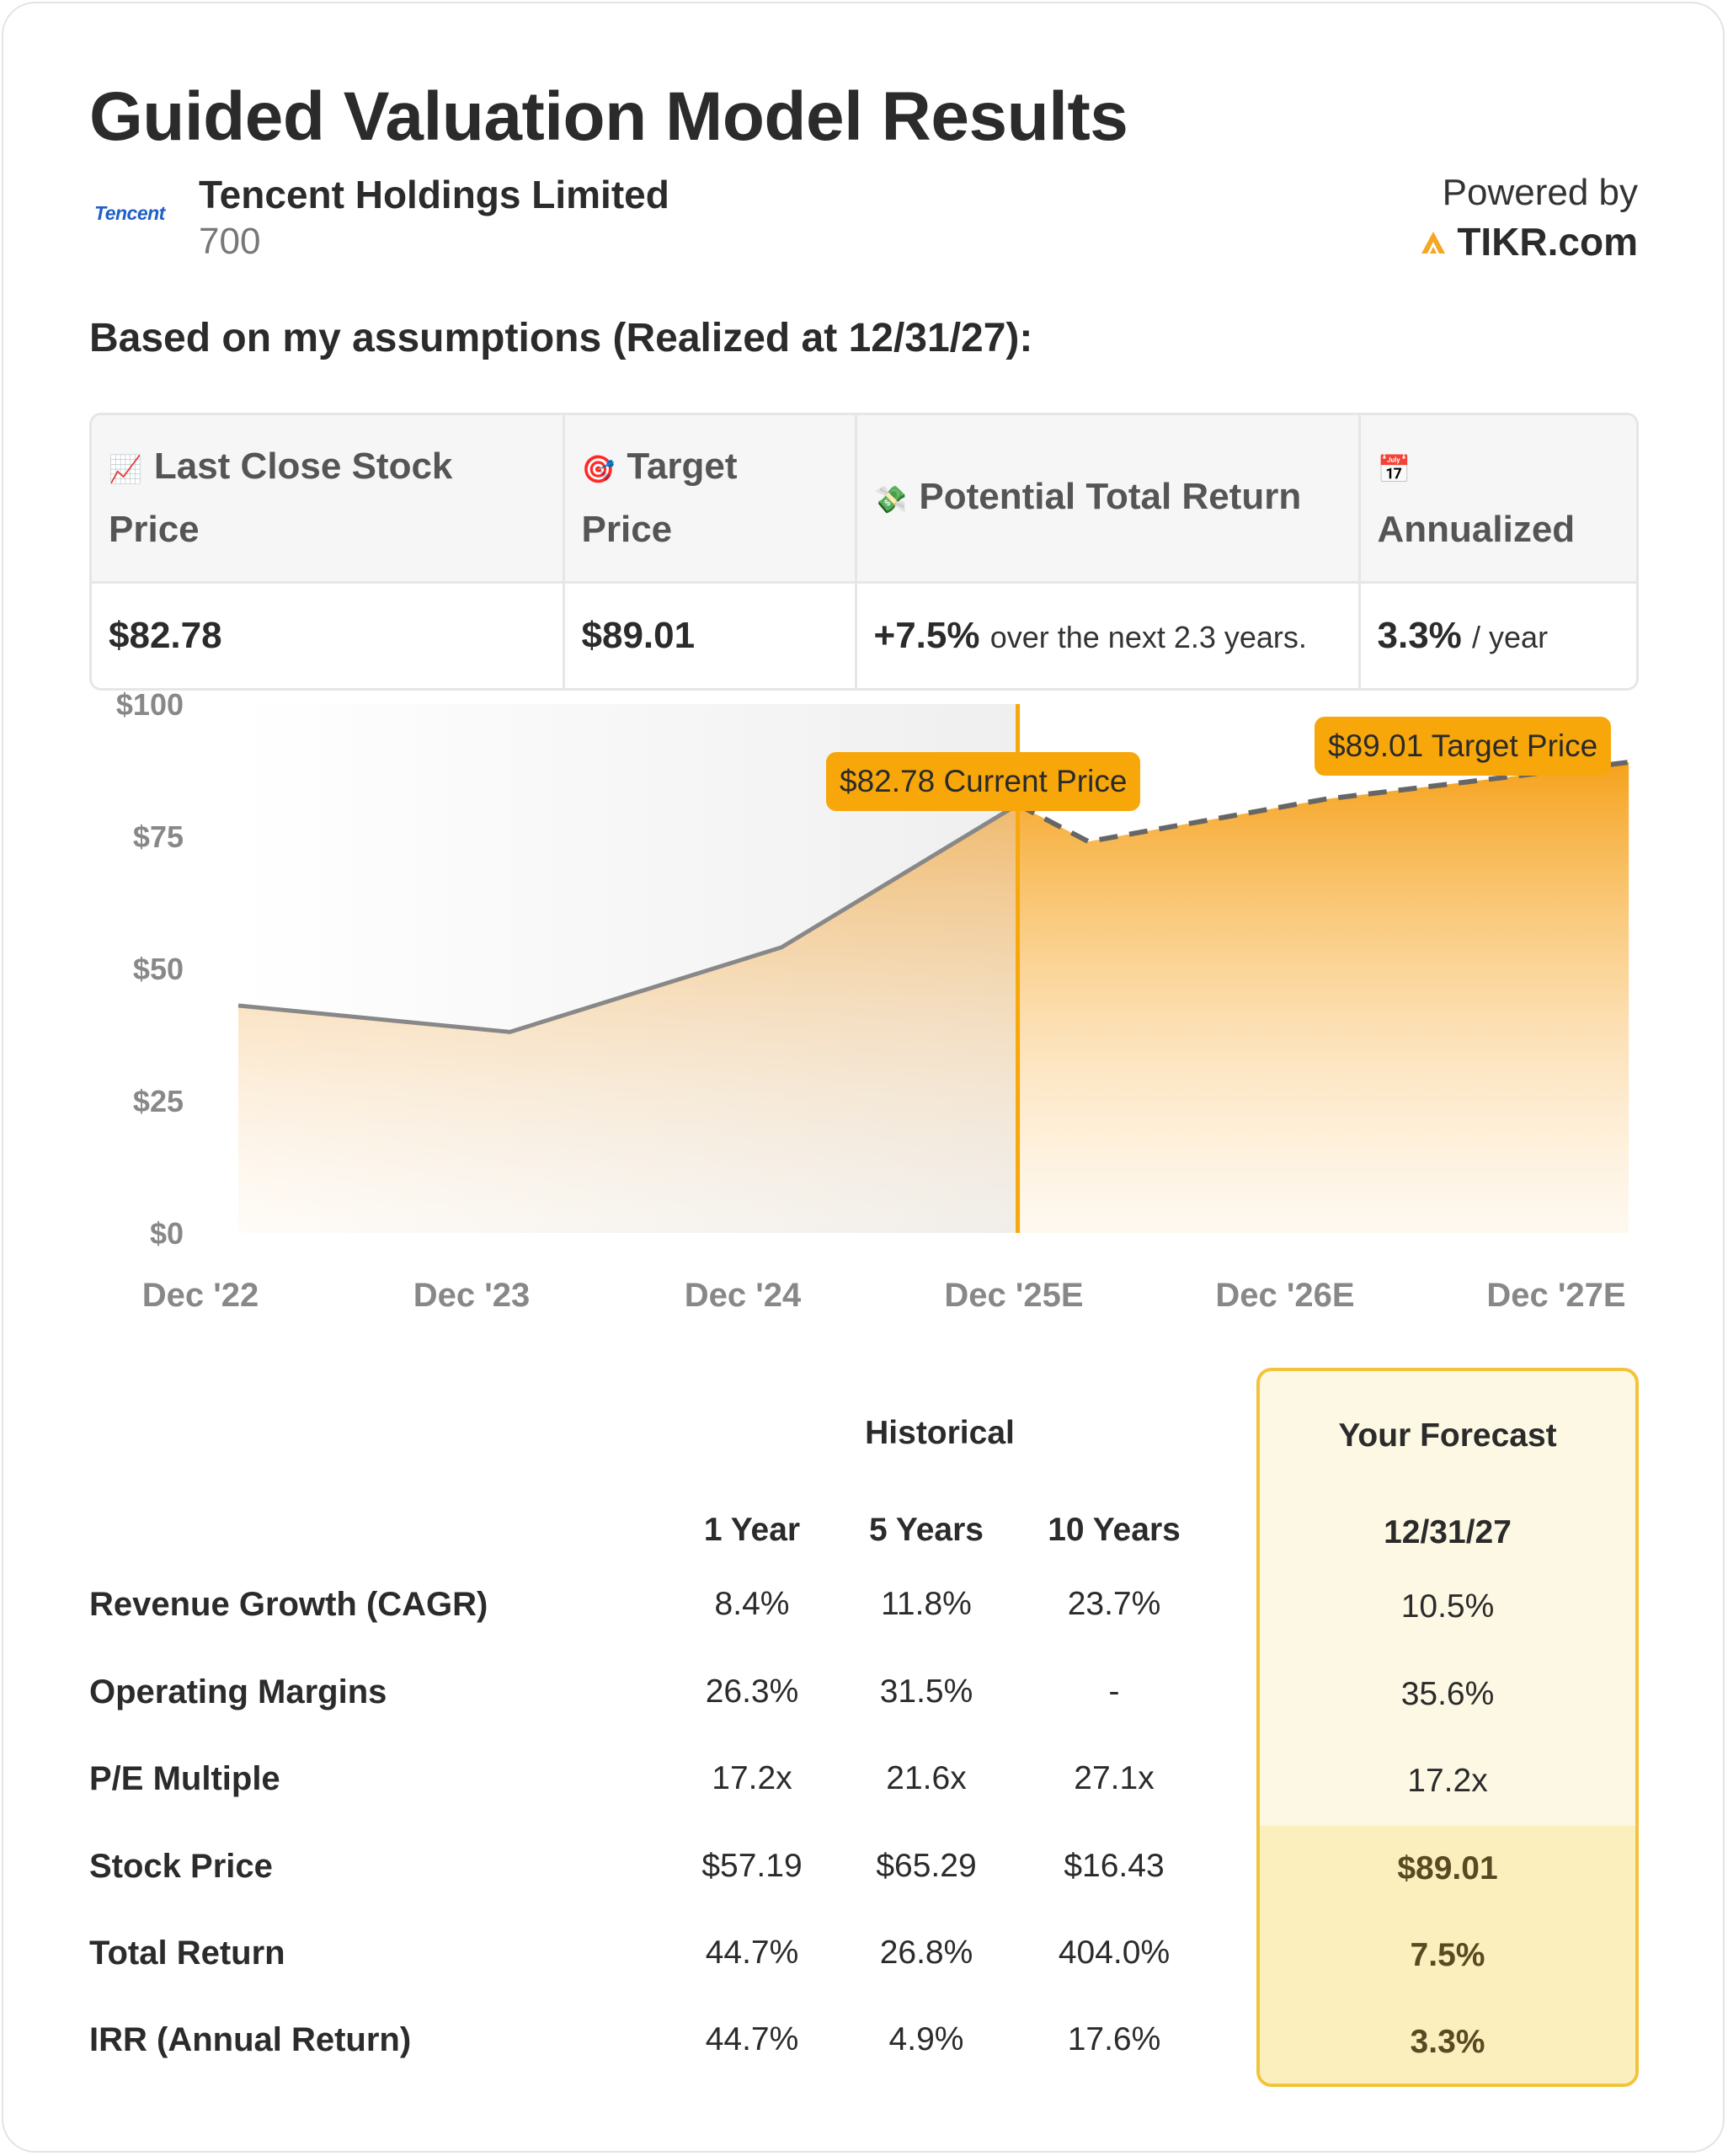 The height and width of the screenshot is (2156, 1728). I want to click on page-title: Guided Valuation Model Results, so click(608, 116).